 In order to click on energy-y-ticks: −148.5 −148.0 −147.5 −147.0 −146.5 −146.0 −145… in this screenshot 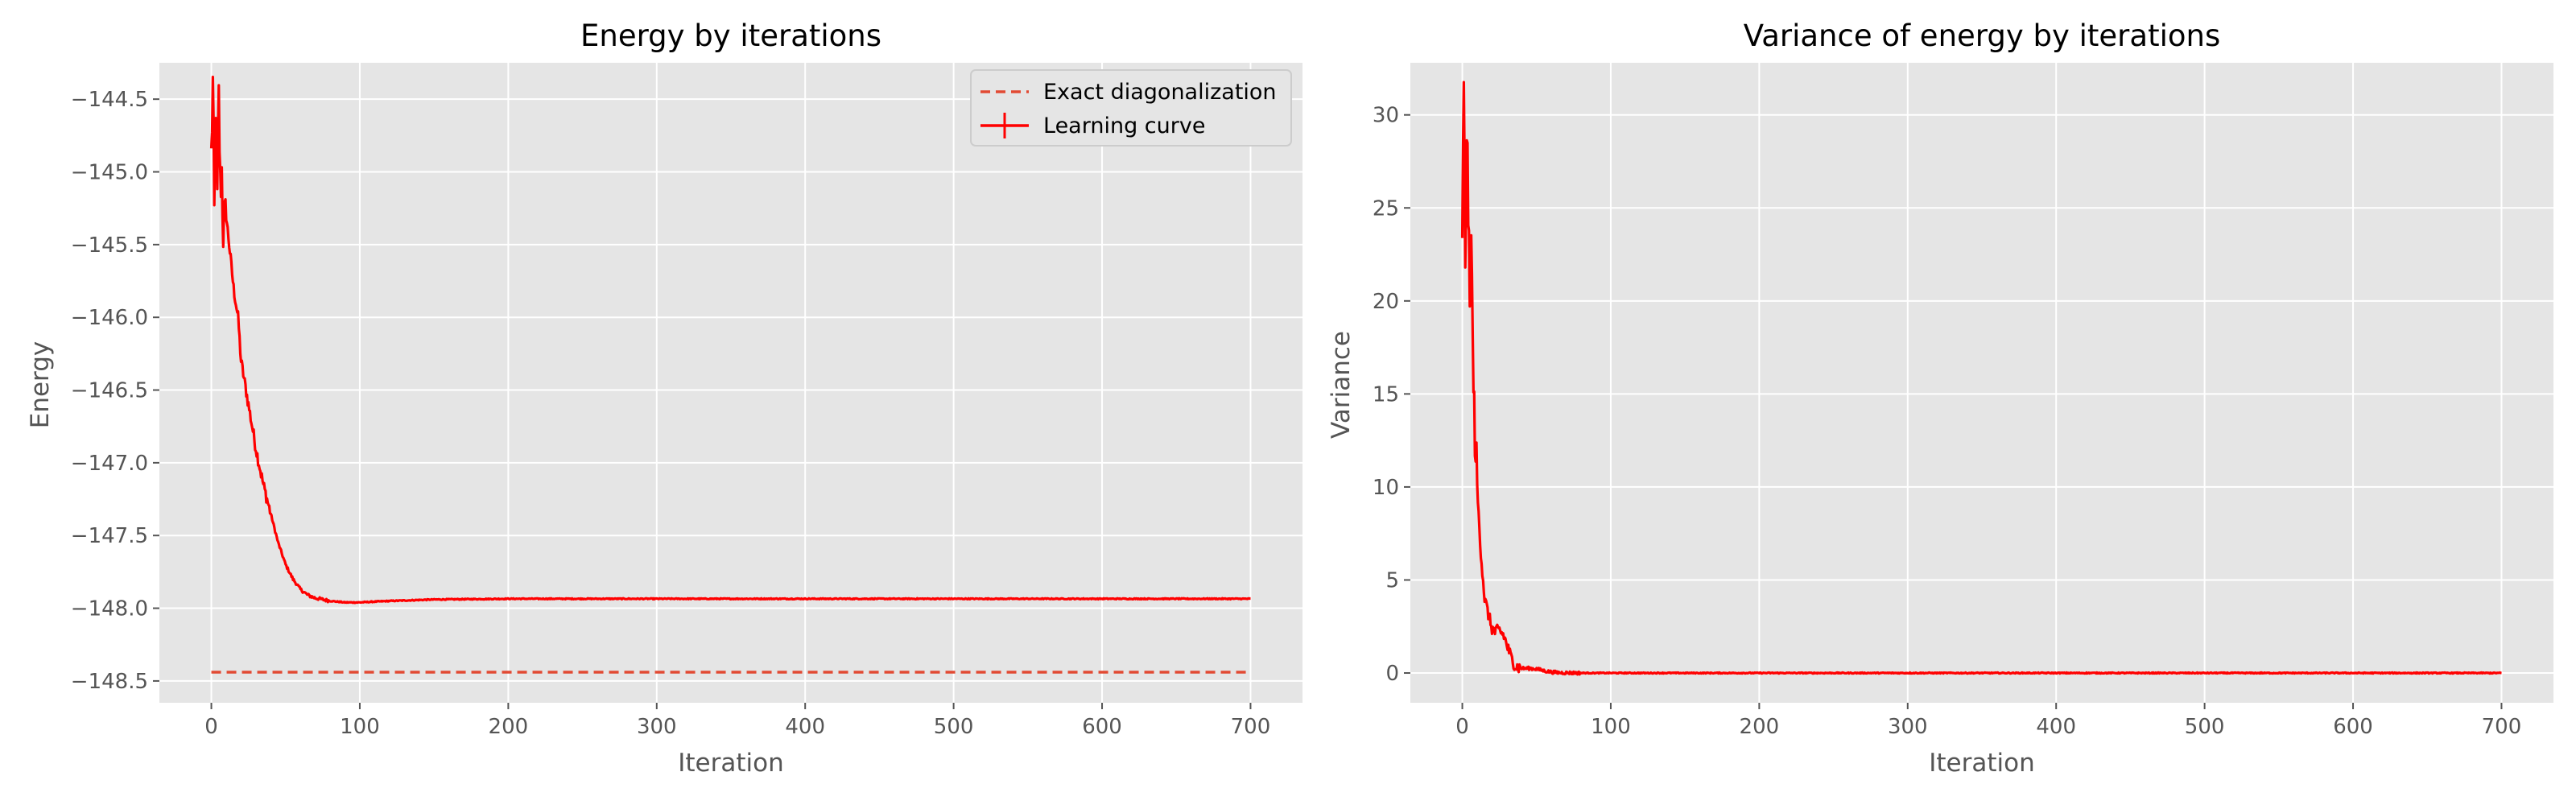, I will do `click(115, 391)`.